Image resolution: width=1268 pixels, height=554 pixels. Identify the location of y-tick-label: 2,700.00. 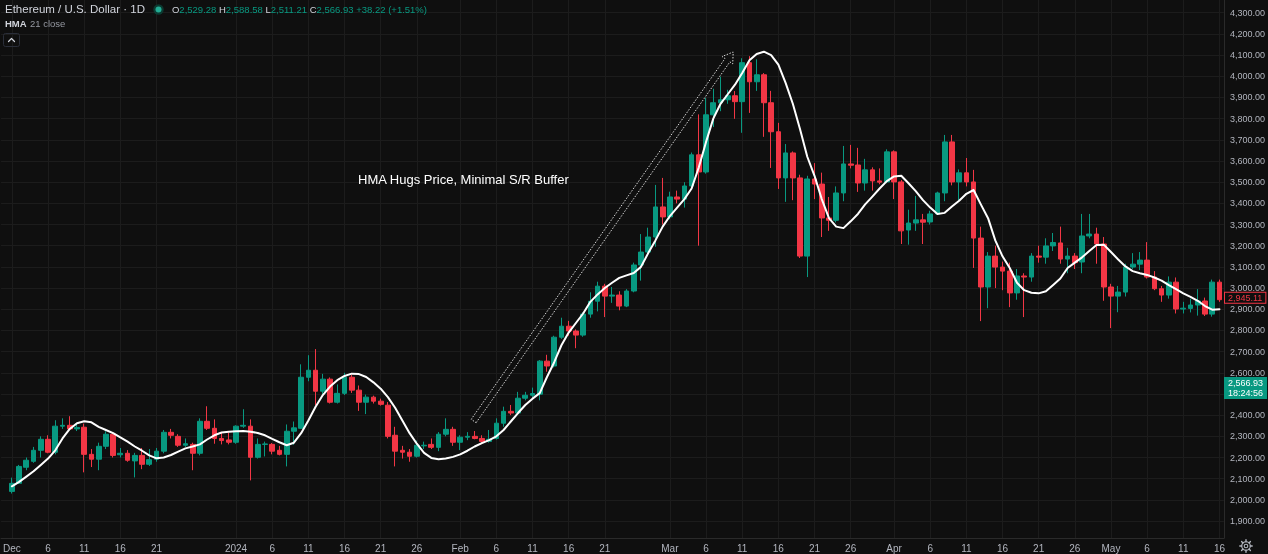
(1247, 351).